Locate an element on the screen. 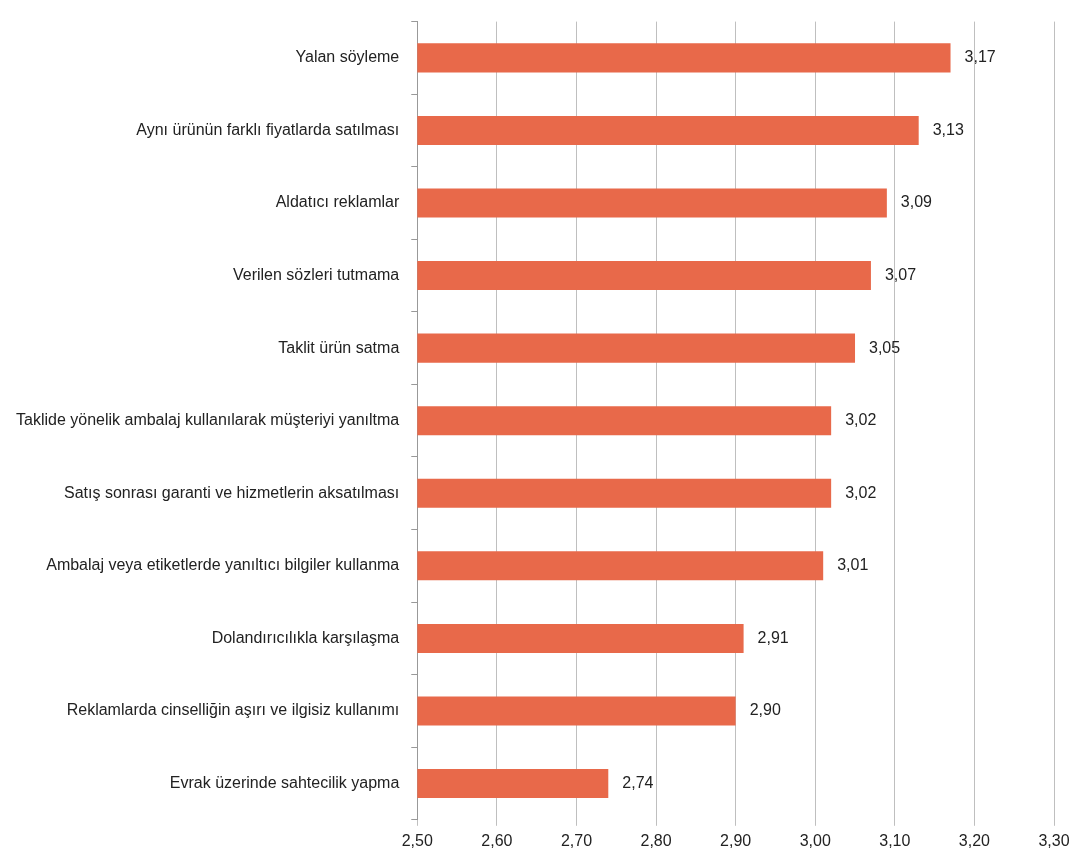  data-label: 2,74 is located at coordinates (638, 782).